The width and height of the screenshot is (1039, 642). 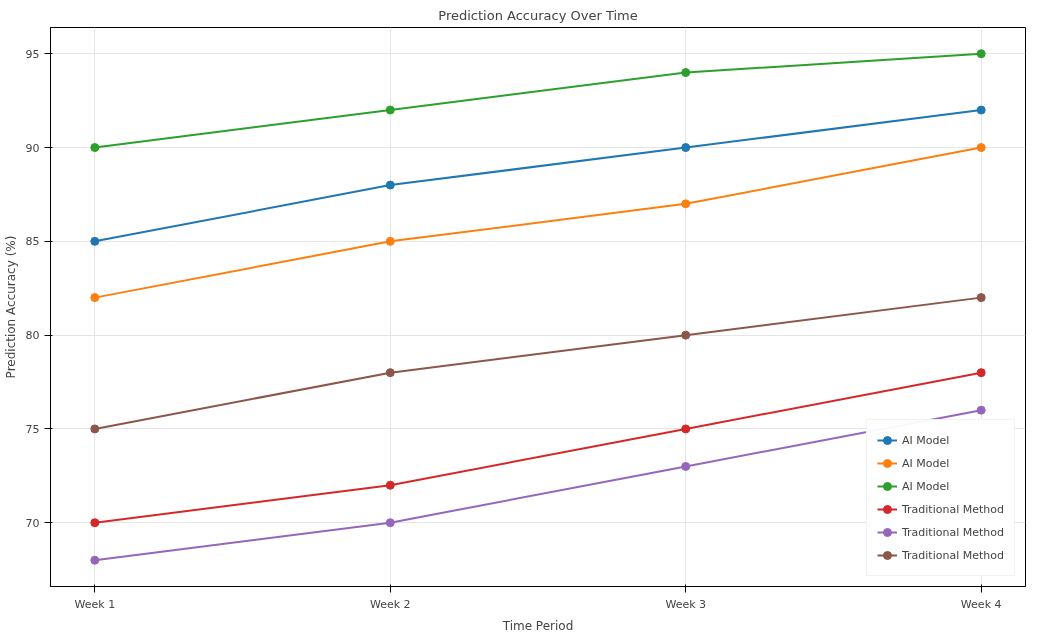 I want to click on y-tick-label: 90, so click(x=32, y=148).